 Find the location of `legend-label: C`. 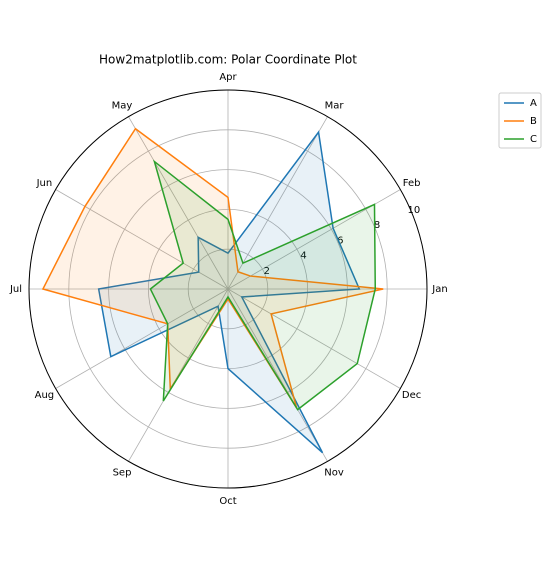

legend-label: C is located at coordinates (533, 139).